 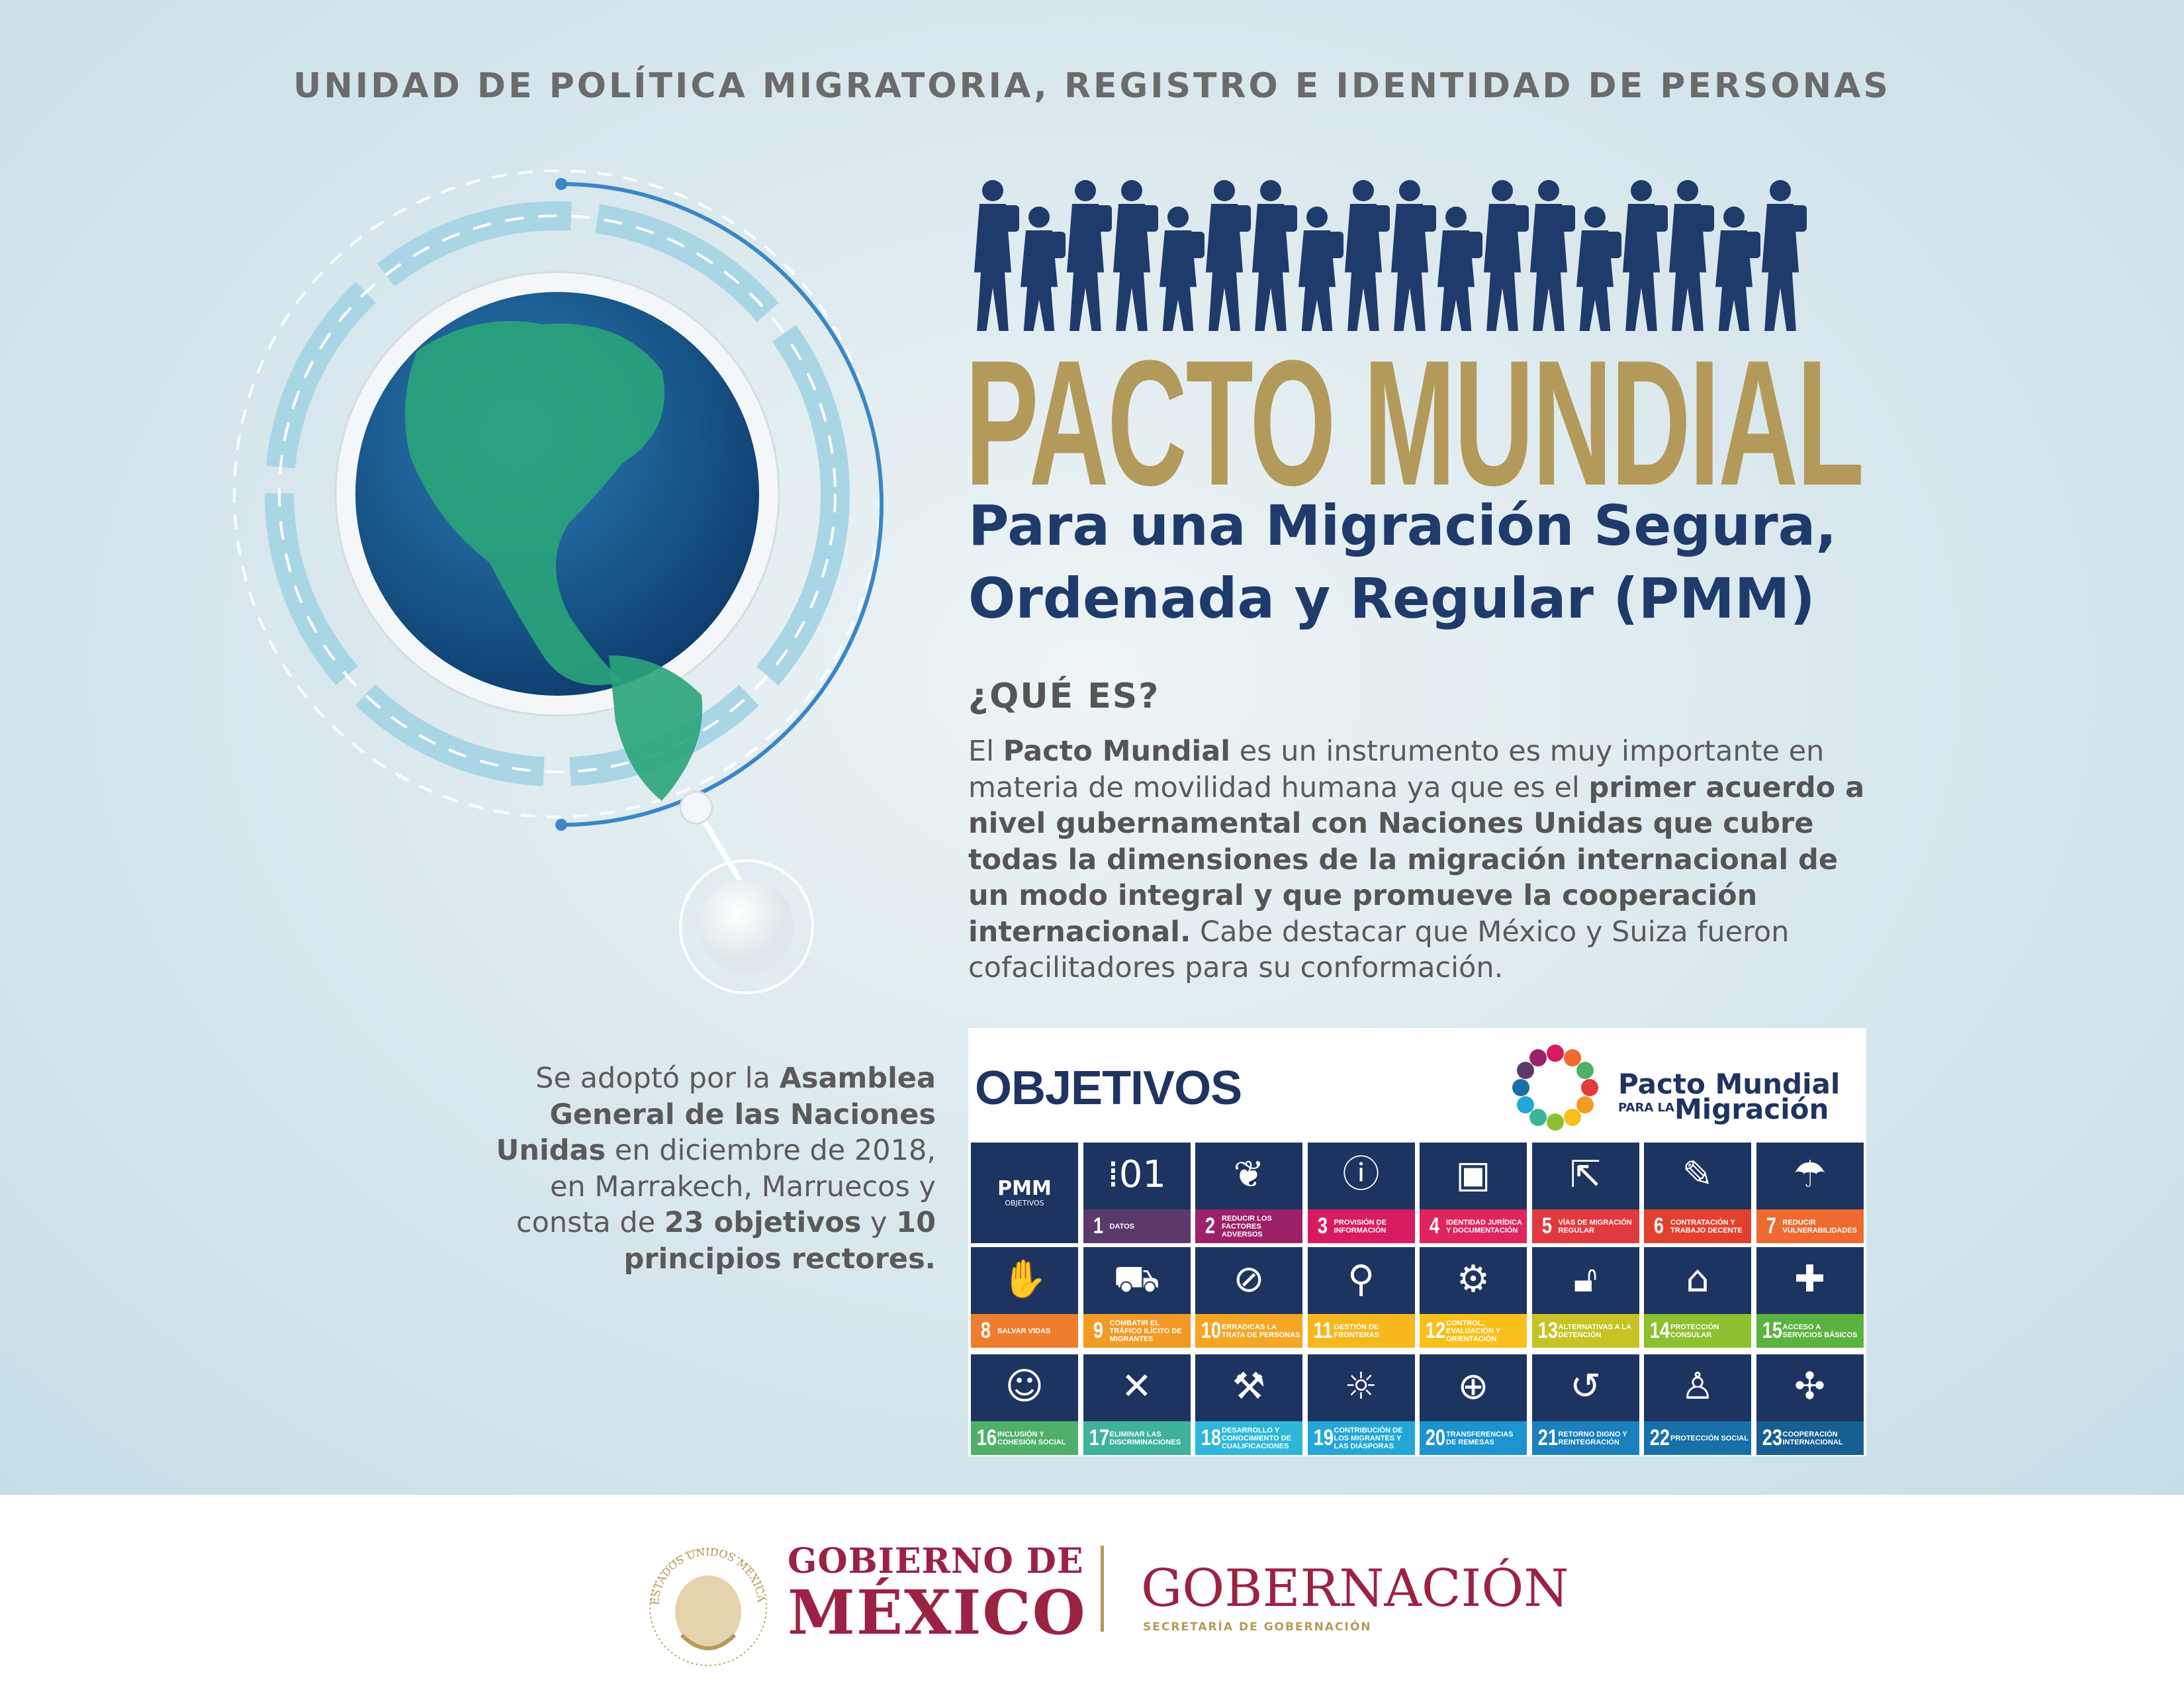 What do you see at coordinates (1257, 1627) in the screenshot?
I see `secretaria-text: SECRETARÍA DE GOBERNACIÓN` at bounding box center [1257, 1627].